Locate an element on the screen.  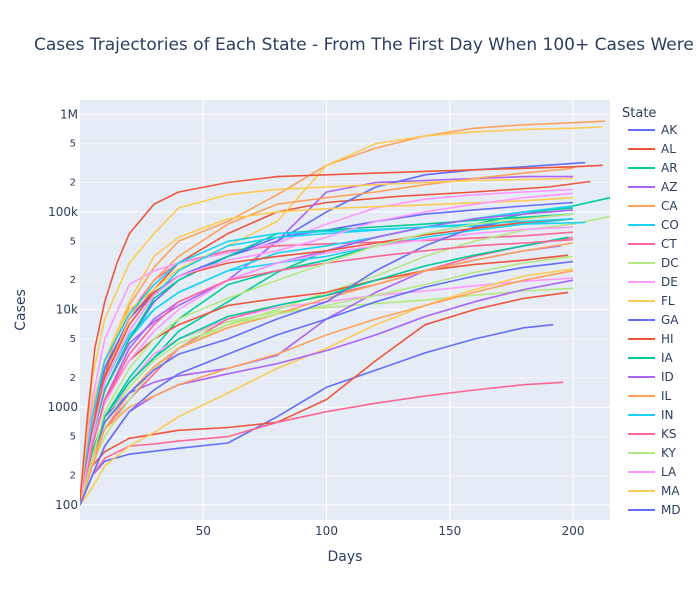
y-tick-label: 100k is located at coordinates (63, 212).